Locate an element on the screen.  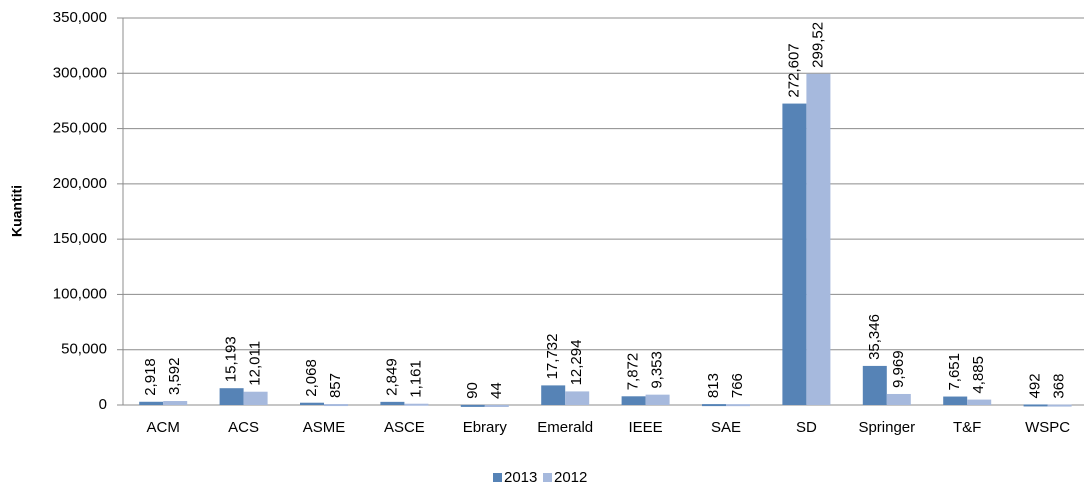
data-label: 4,885 is located at coordinates (978, 375).